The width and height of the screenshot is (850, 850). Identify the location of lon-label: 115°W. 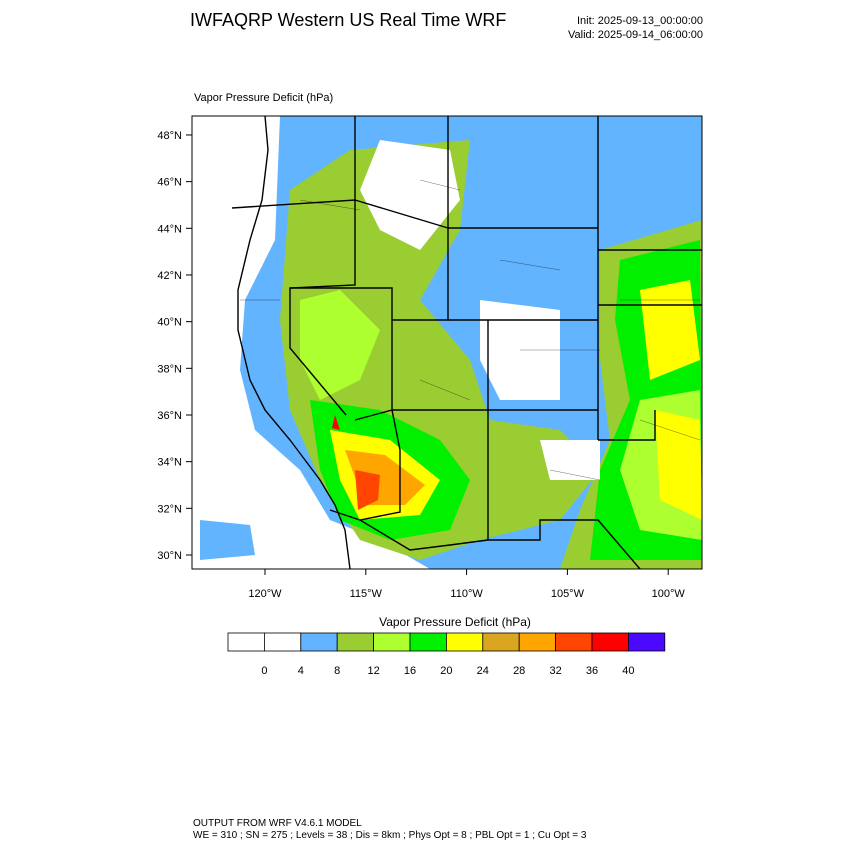
(366, 594).